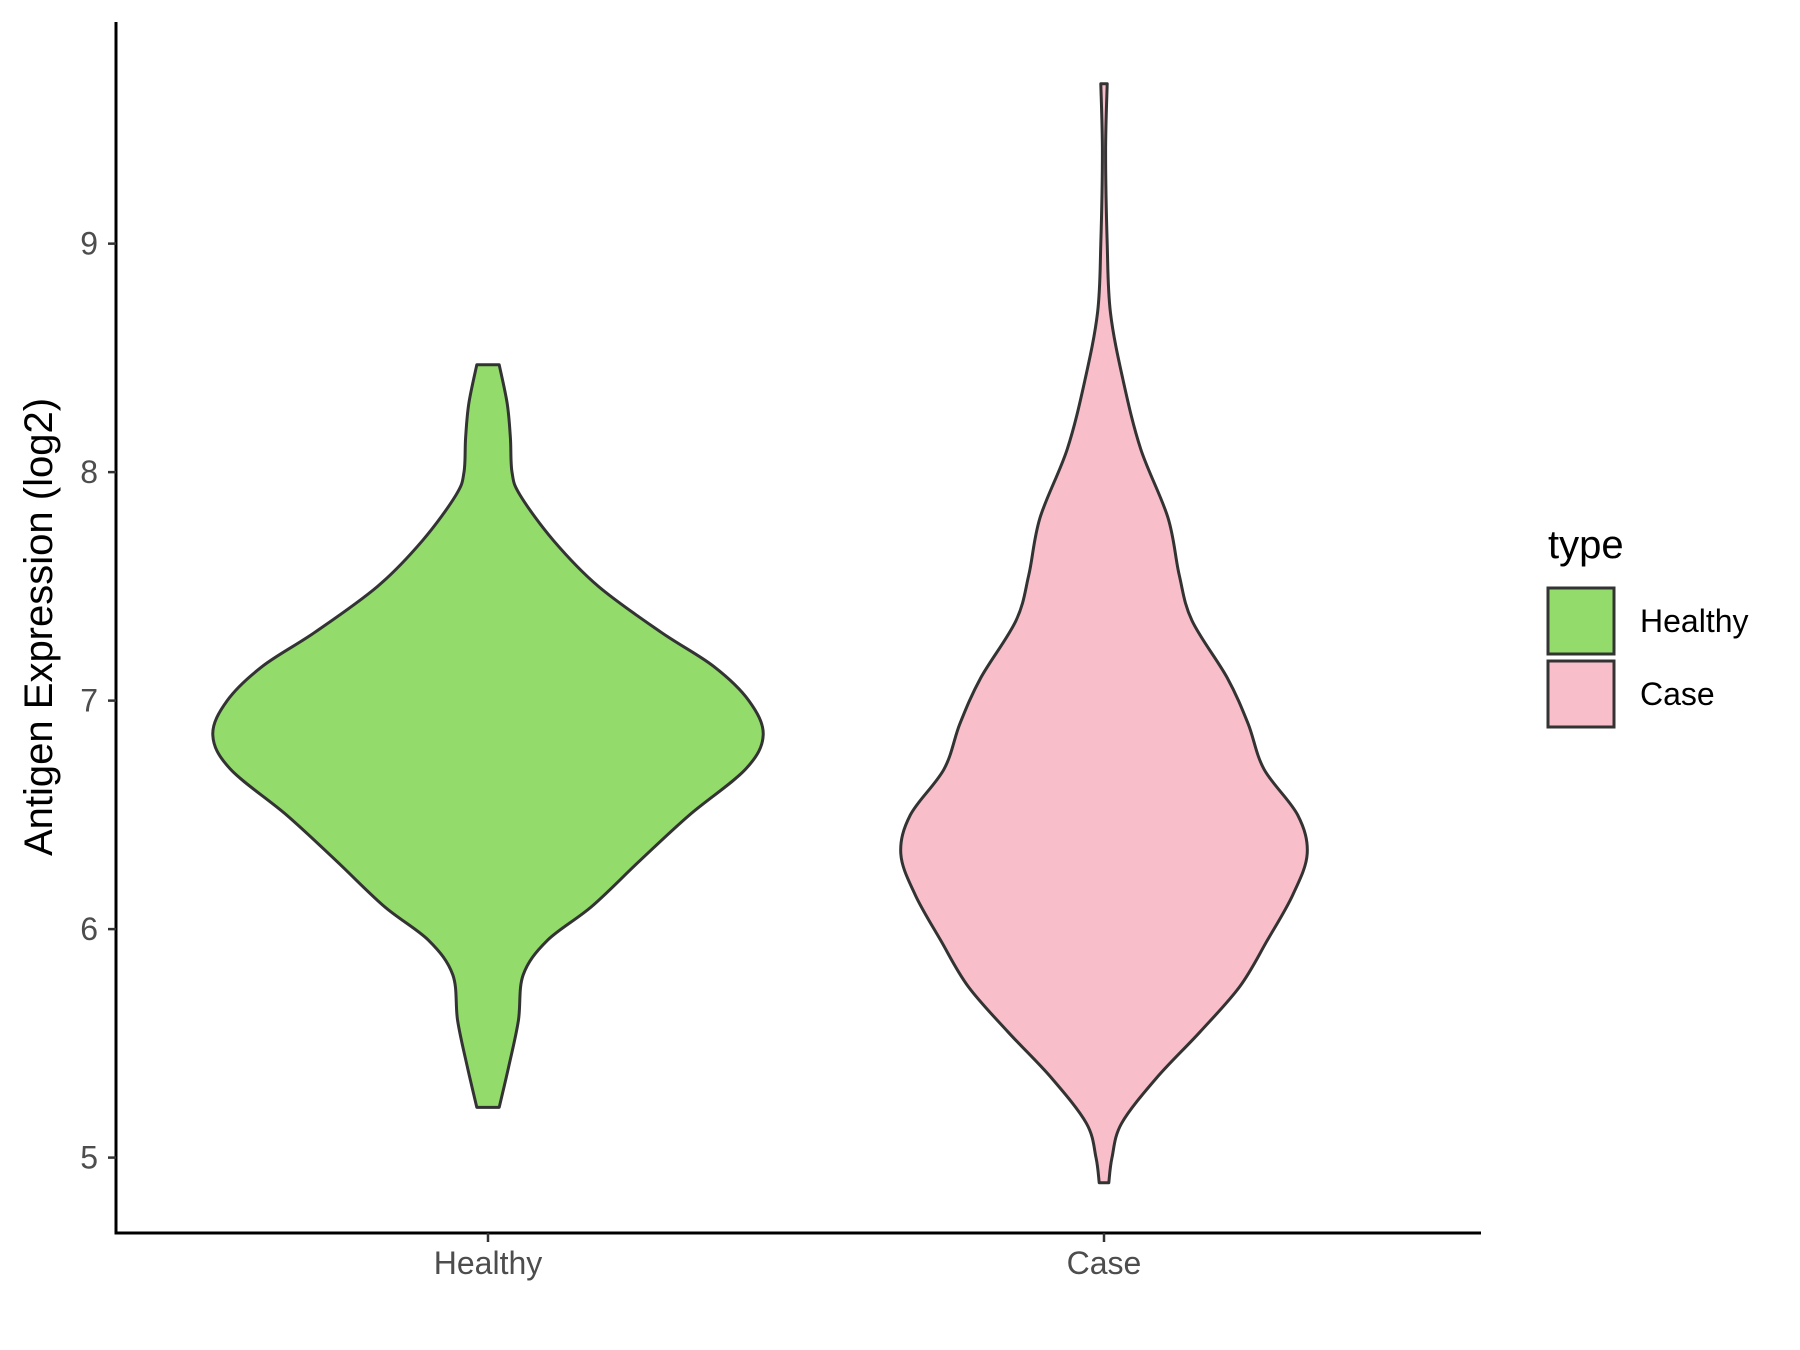 The height and width of the screenshot is (1350, 1800). Describe the element at coordinates (1694, 621) in the screenshot. I see `legend-label-healthy: Healthy` at that location.